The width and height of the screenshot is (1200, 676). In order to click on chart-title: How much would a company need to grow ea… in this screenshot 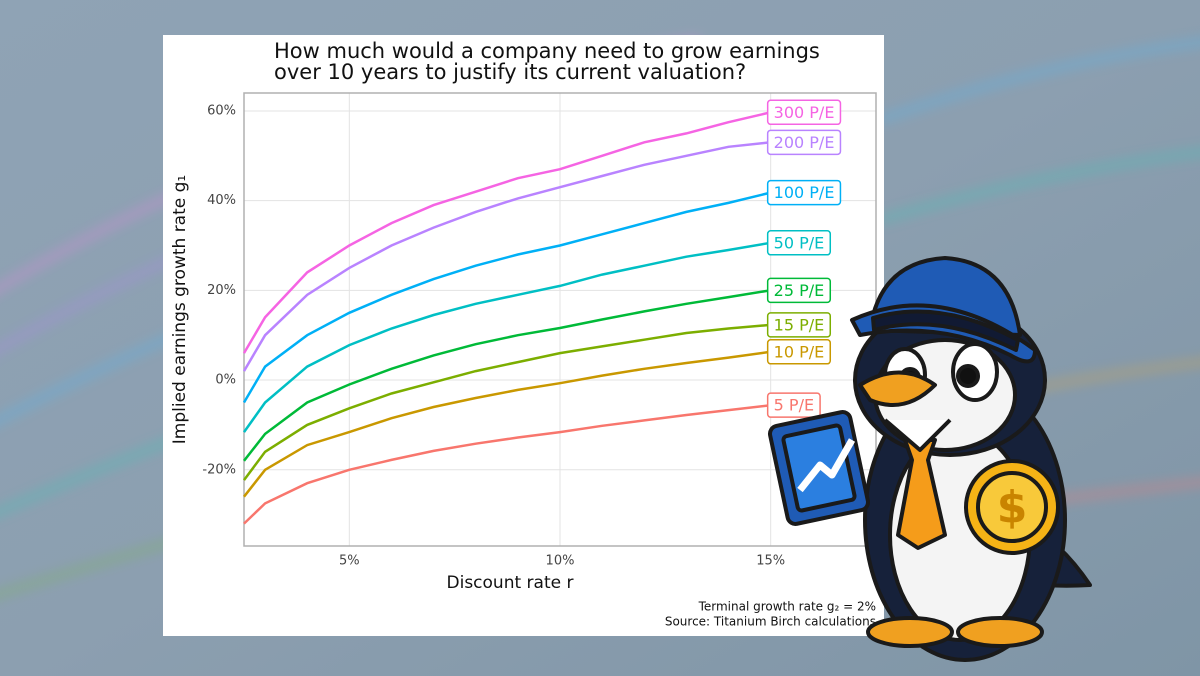, I will do `click(547, 51)`.